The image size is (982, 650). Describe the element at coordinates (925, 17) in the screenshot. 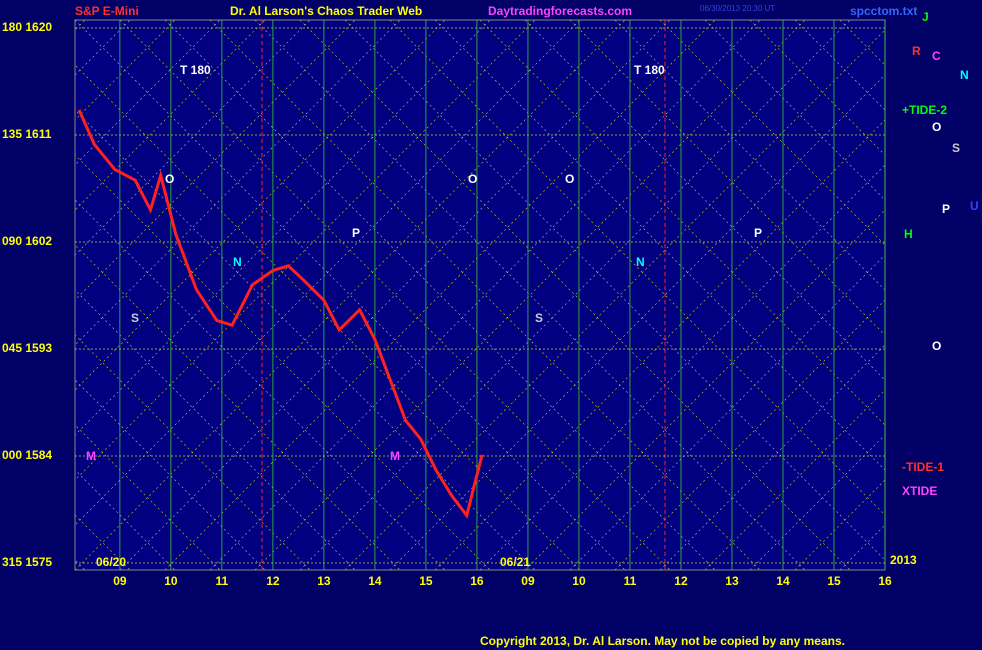

I see `annotation: J` at that location.